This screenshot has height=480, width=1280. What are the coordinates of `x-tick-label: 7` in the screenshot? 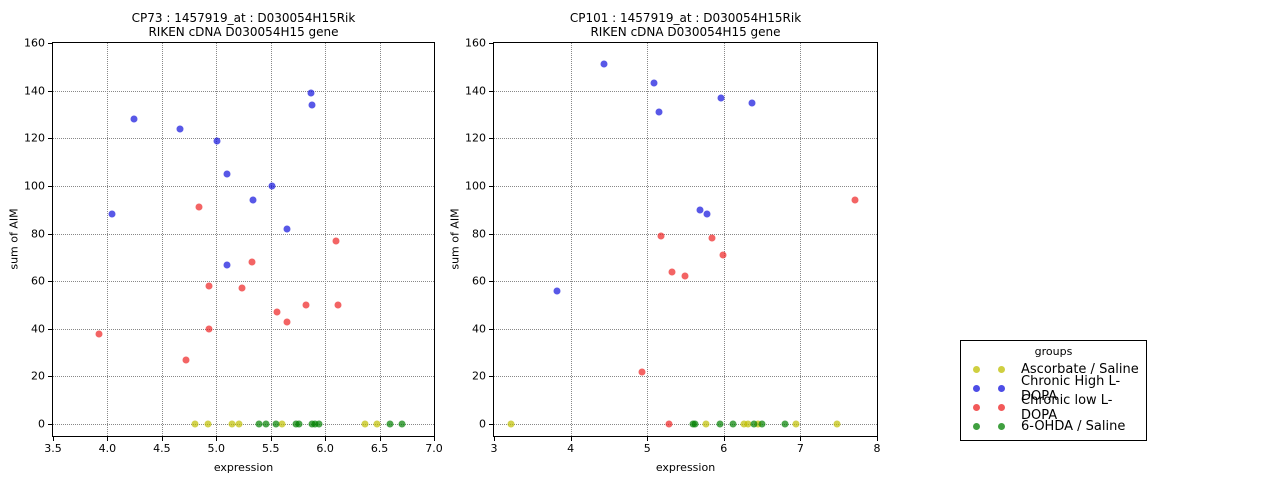 It's located at (800, 448).